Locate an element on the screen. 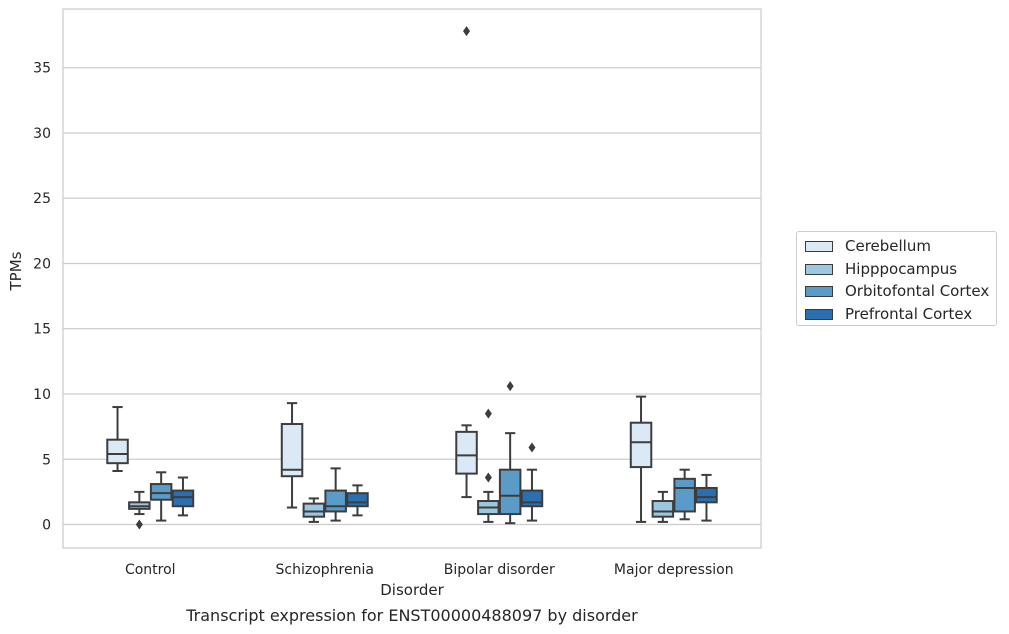 Image resolution: width=1009 pixels, height=634 pixels. y-tick-label: 10 is located at coordinates (42, 395).